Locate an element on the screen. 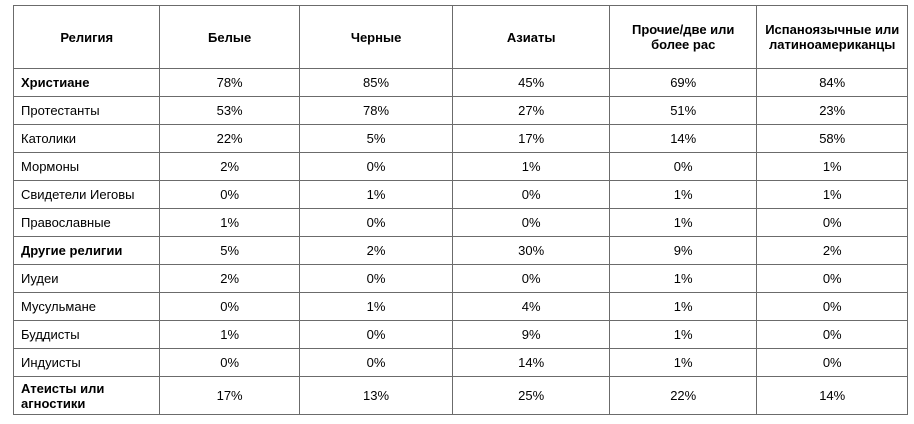  row-label: Мормоны is located at coordinates (86, 166).